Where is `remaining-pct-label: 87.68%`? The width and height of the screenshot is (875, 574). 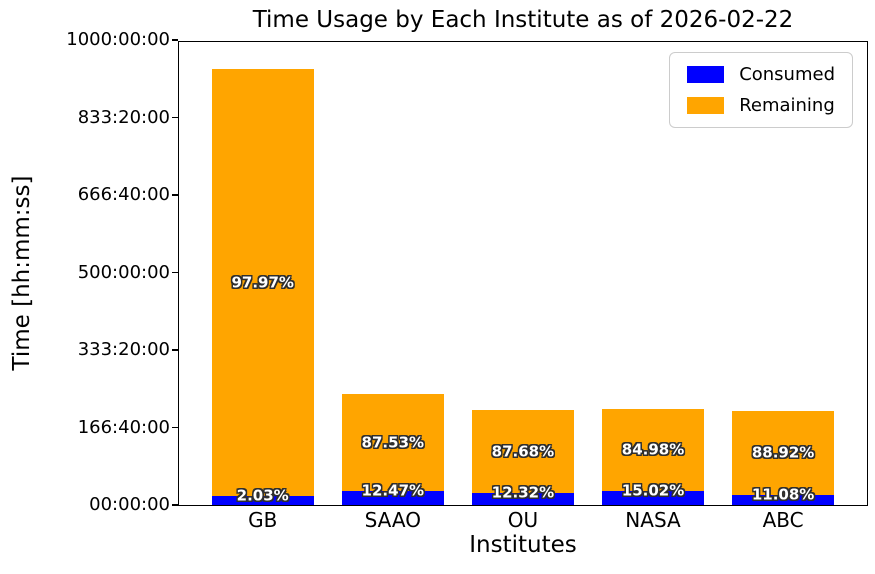 remaining-pct-label: 87.68% is located at coordinates (523, 451).